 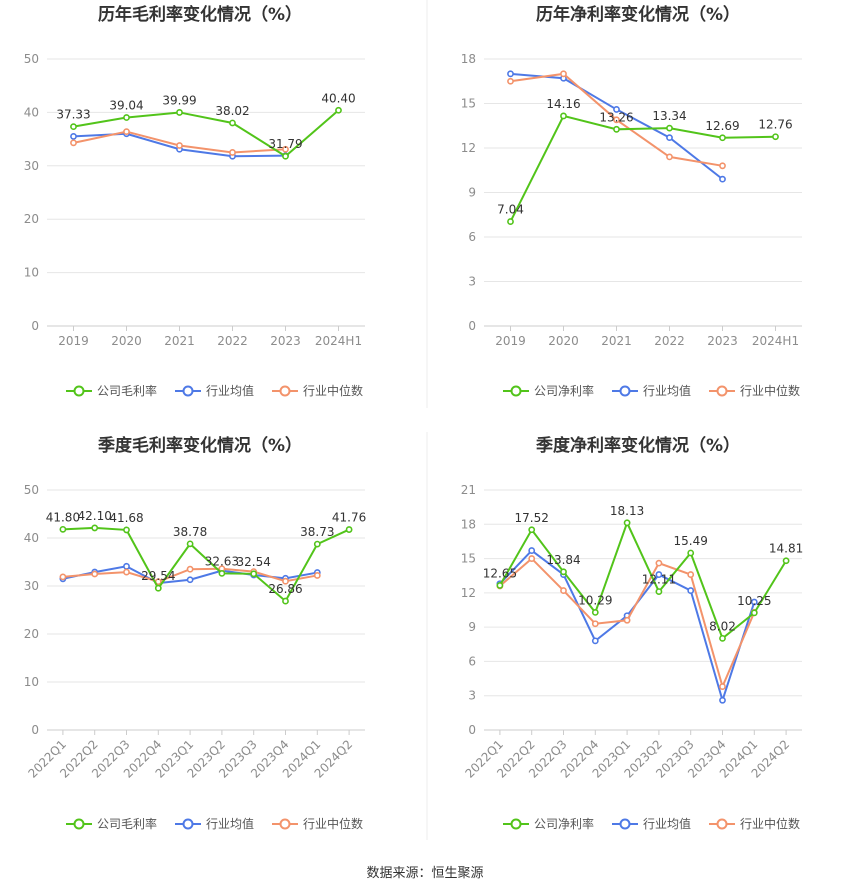 I want to click on x-tick-label: 2022, so click(x=669, y=341).